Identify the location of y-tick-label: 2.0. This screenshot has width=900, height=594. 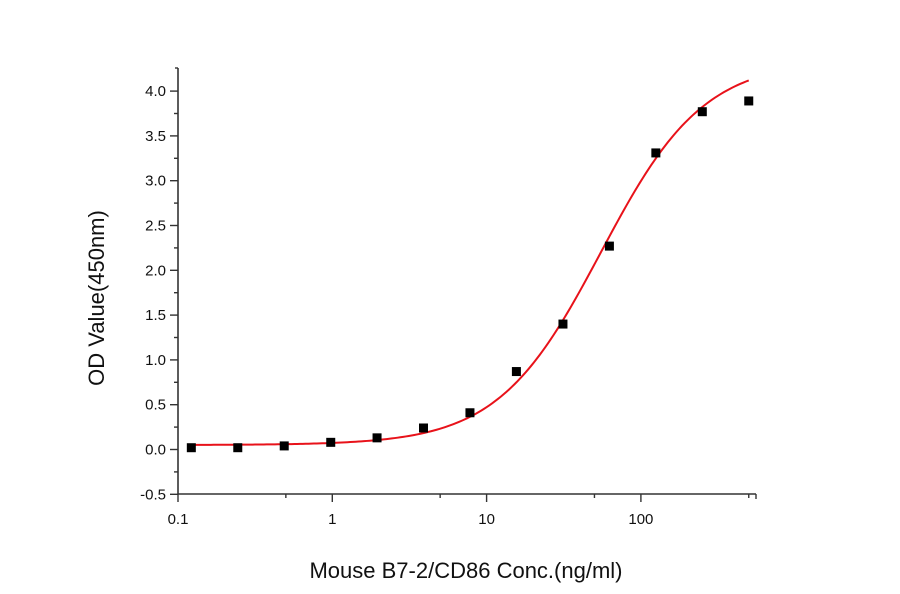
(155, 270).